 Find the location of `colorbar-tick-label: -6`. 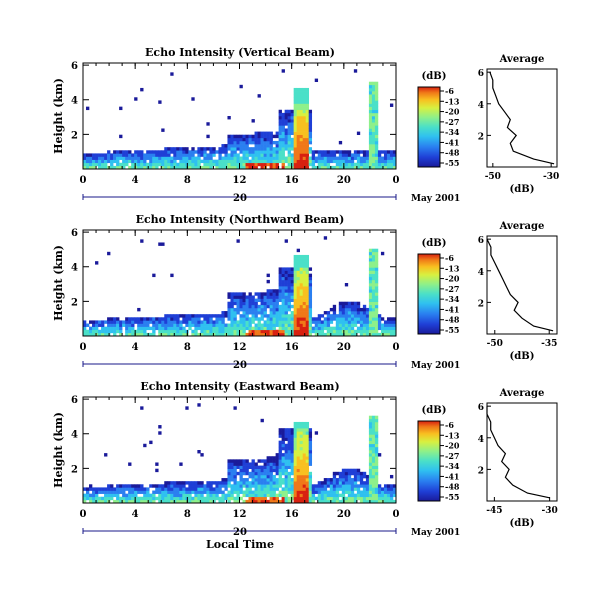

colorbar-tick-label: -6 is located at coordinates (449, 91).